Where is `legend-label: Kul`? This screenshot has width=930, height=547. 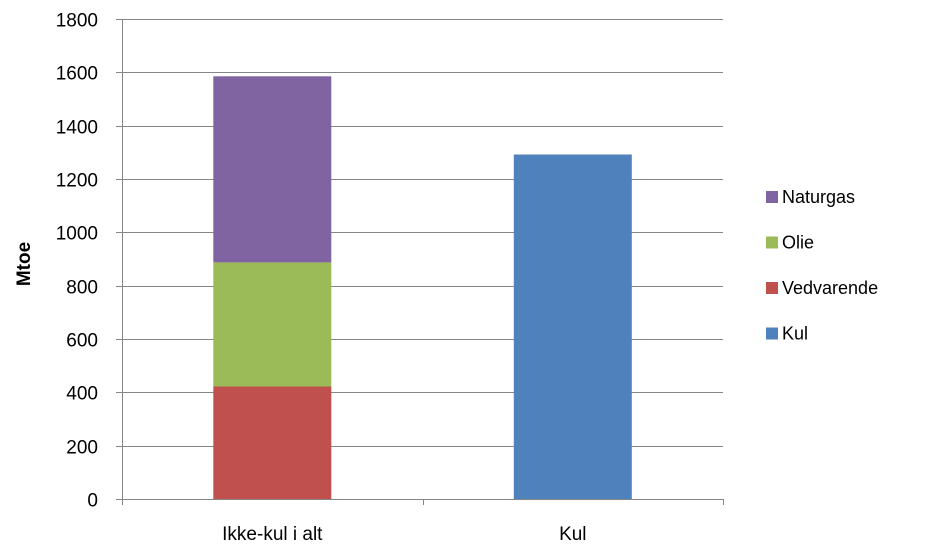
legend-label: Kul is located at coordinates (795, 334).